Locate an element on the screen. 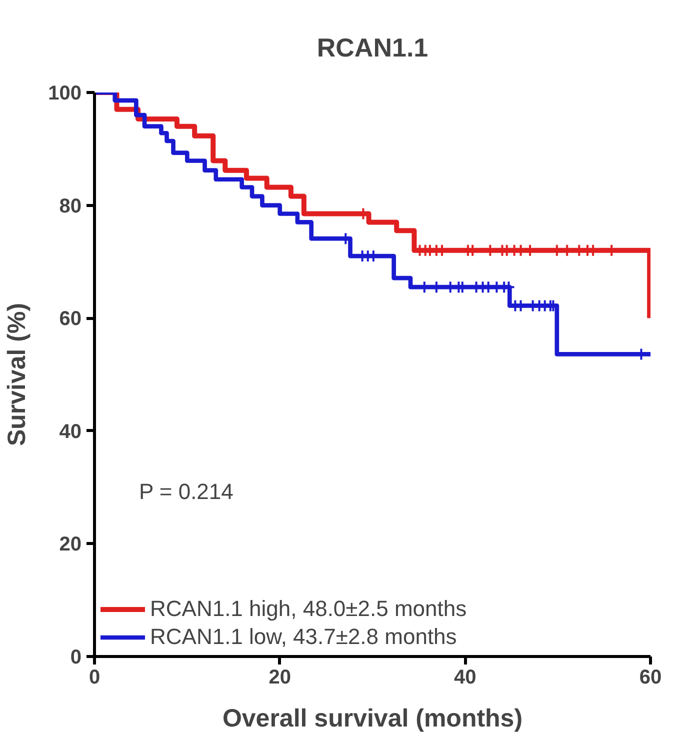 The height and width of the screenshot is (745, 690). annotation: P = 0.214 is located at coordinates (186, 491).